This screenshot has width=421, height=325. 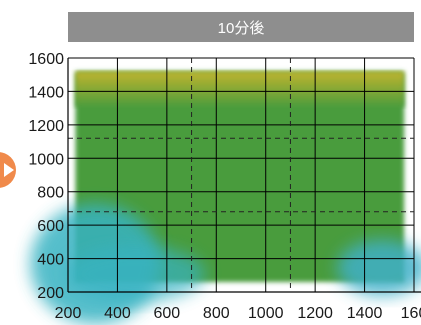 What do you see at coordinates (8, 170) in the screenshot?
I see `play-arrow-icon` at bounding box center [8, 170].